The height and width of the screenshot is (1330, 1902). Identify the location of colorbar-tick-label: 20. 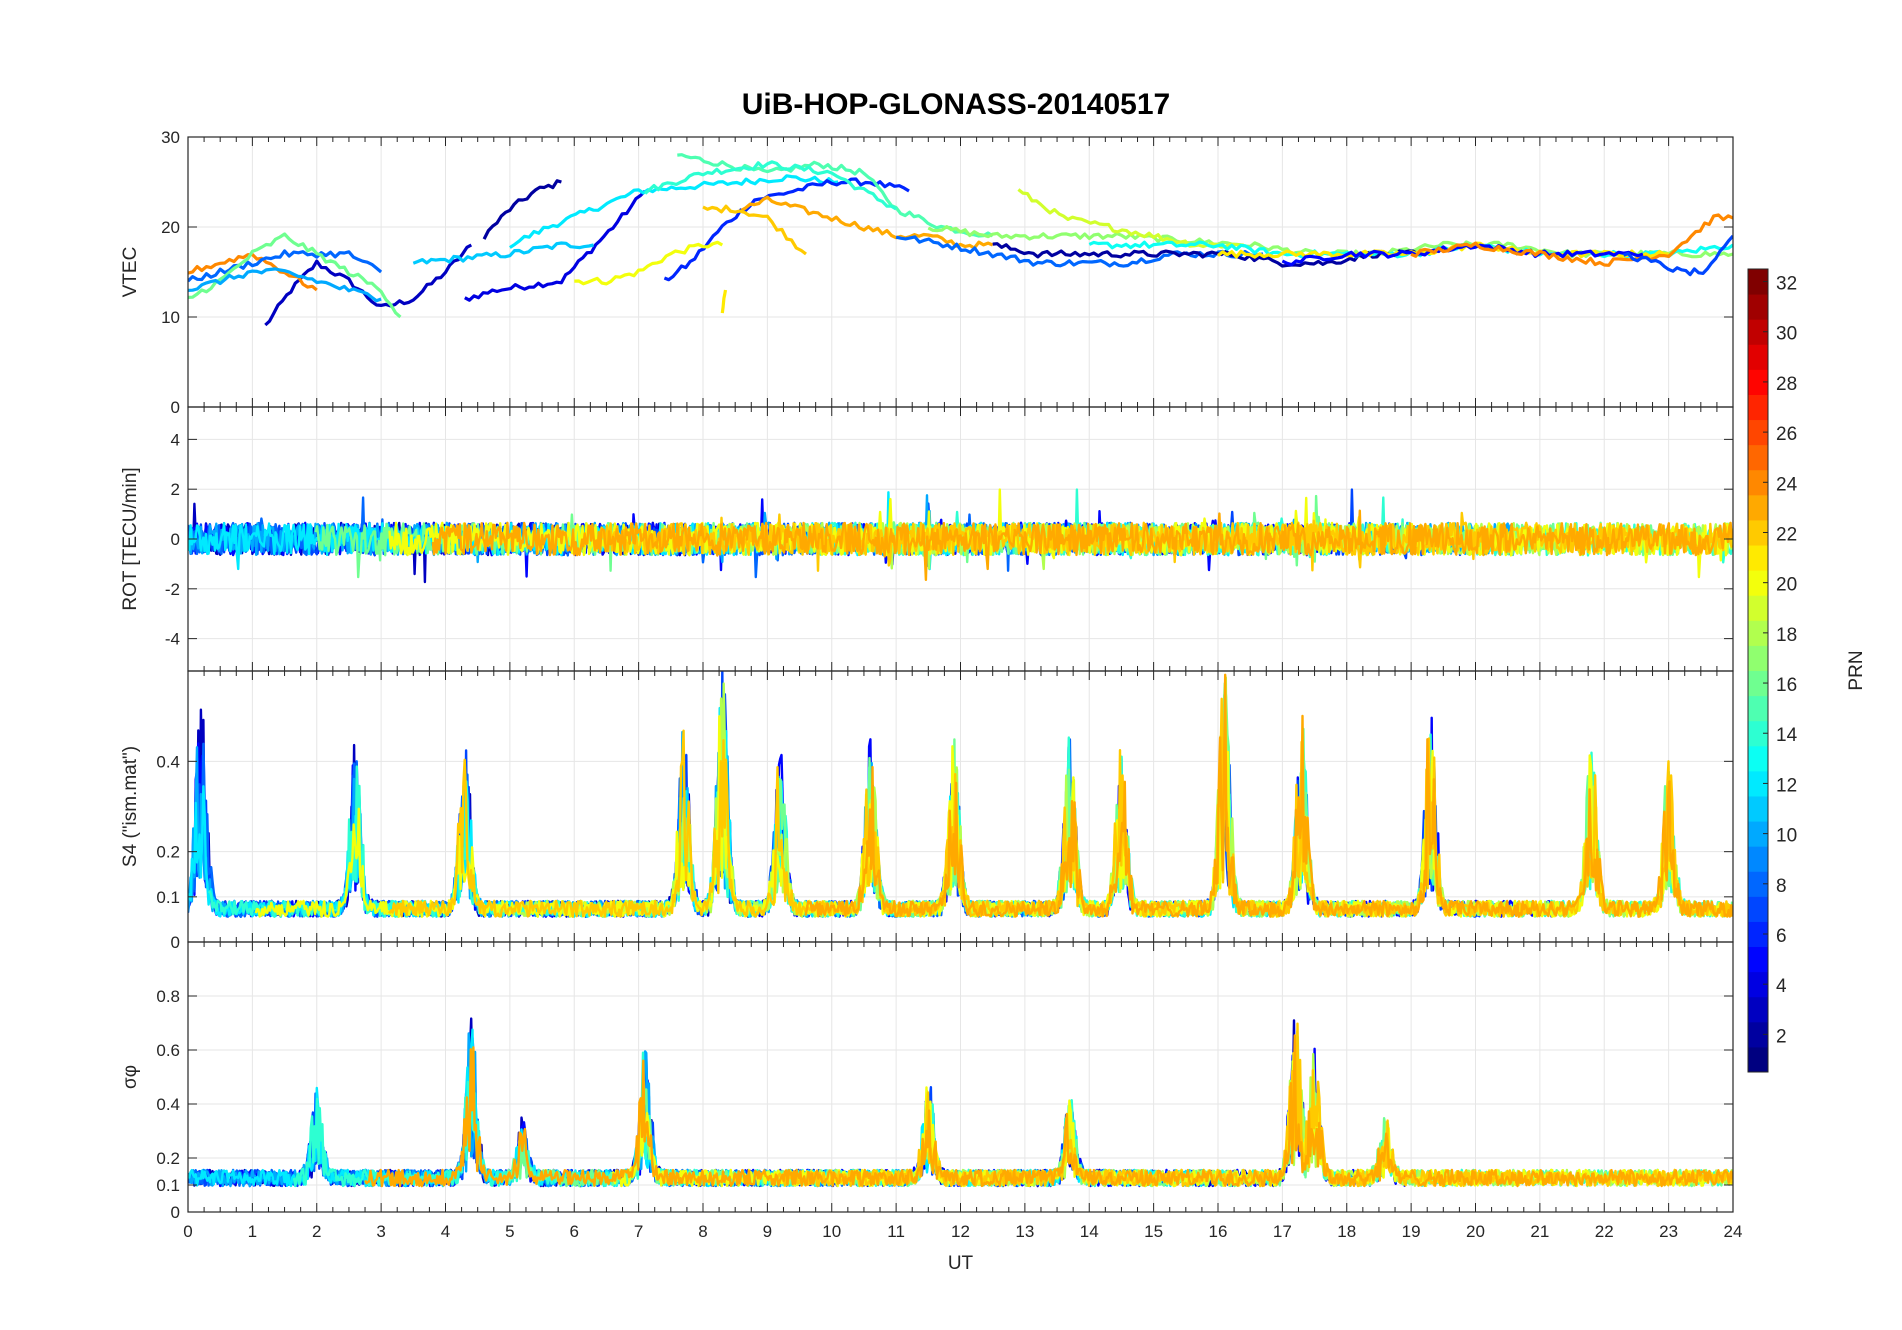
(1786, 585).